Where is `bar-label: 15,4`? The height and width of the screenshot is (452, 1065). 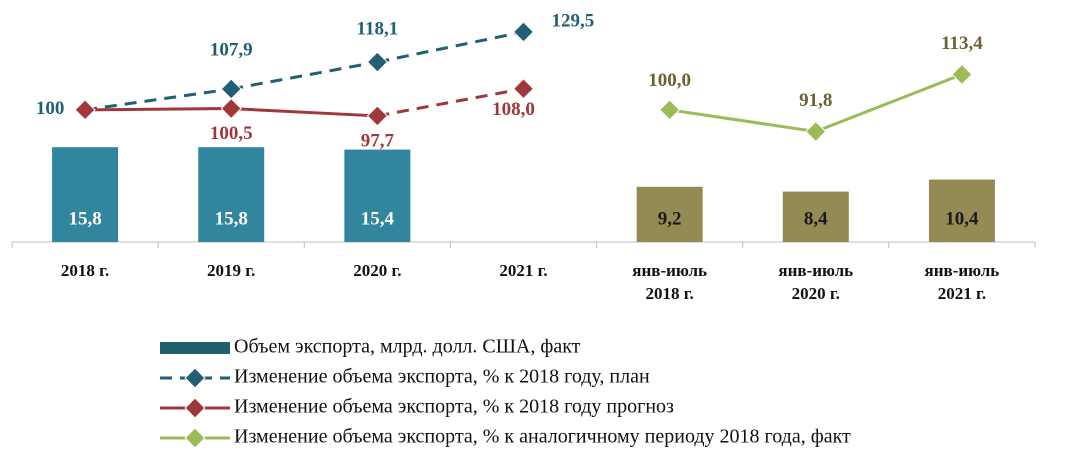
bar-label: 15,4 is located at coordinates (378, 218).